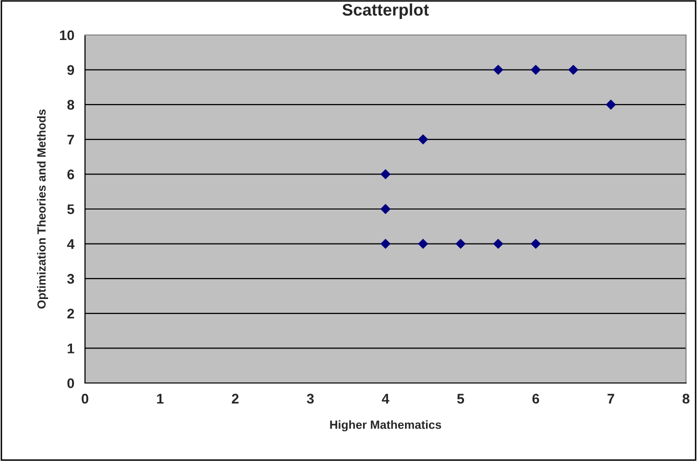 The image size is (697, 461). Describe the element at coordinates (71, 349) in the screenshot. I see `y-tick-label: 1` at that location.